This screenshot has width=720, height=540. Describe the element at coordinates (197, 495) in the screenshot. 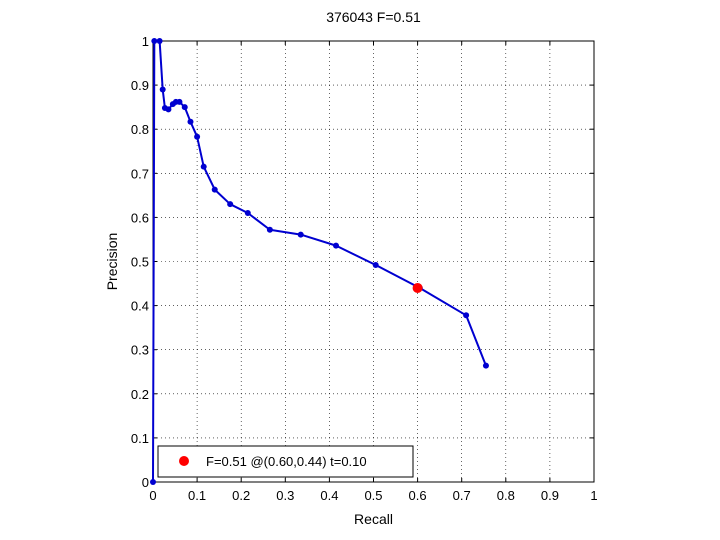

I see `x-tick-label: 0.1` at that location.